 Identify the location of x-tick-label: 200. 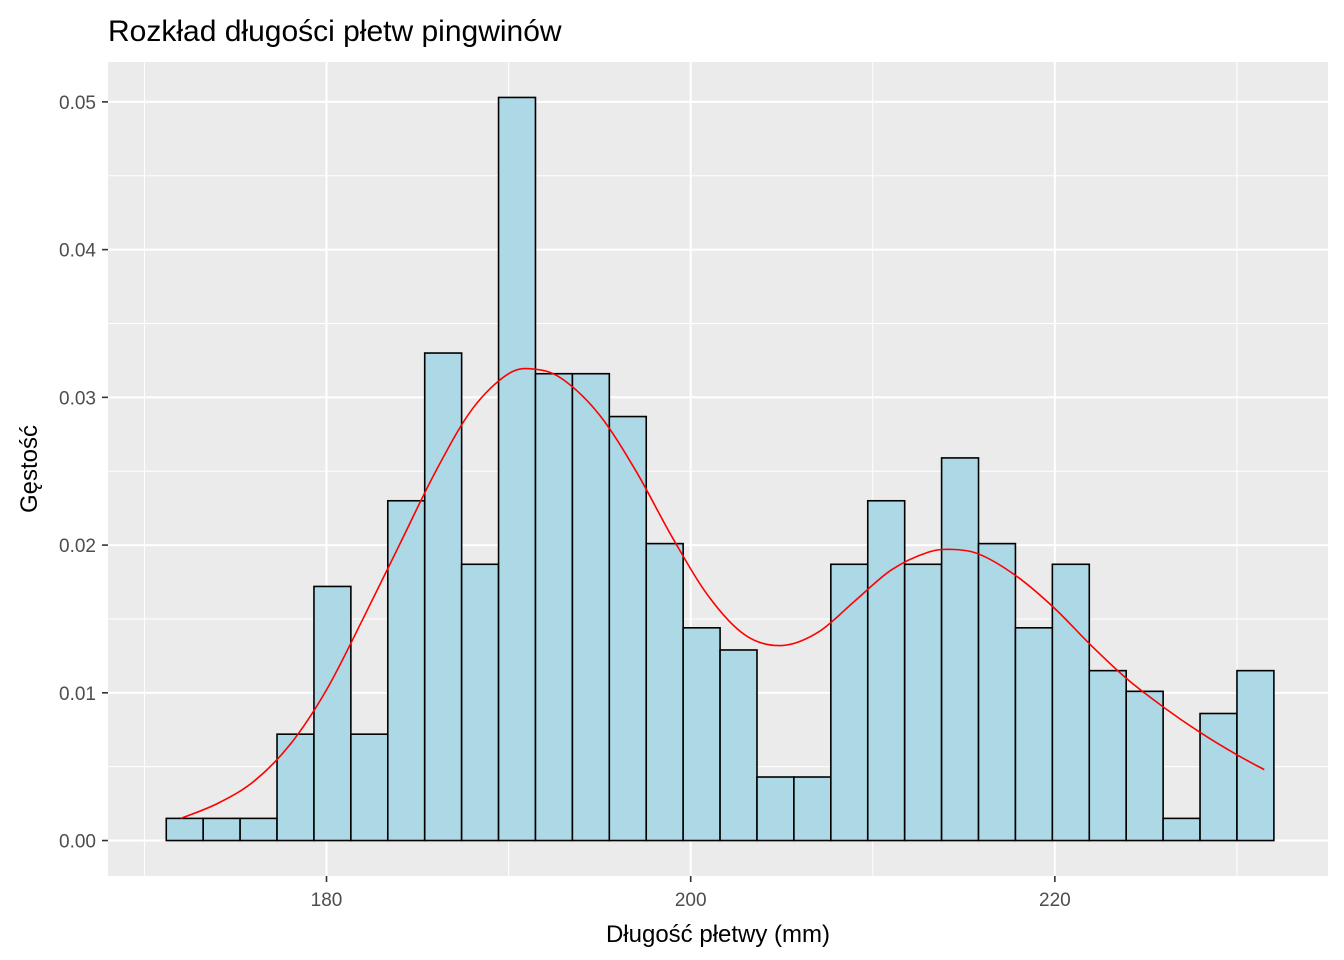
(691, 900).